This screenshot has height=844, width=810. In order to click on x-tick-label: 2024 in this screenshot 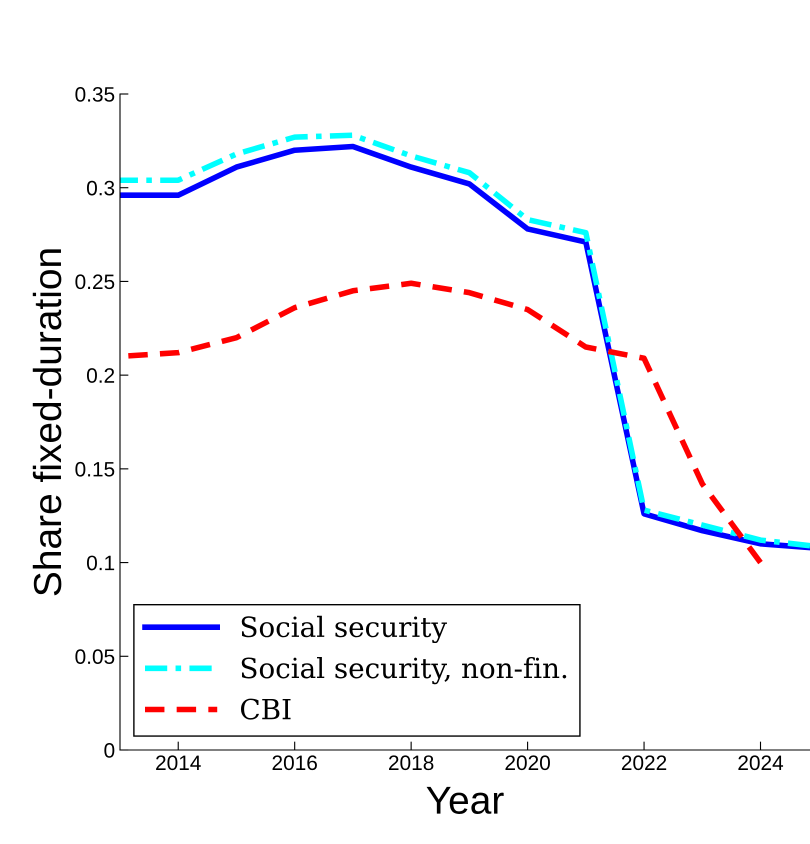, I will do `click(761, 762)`.